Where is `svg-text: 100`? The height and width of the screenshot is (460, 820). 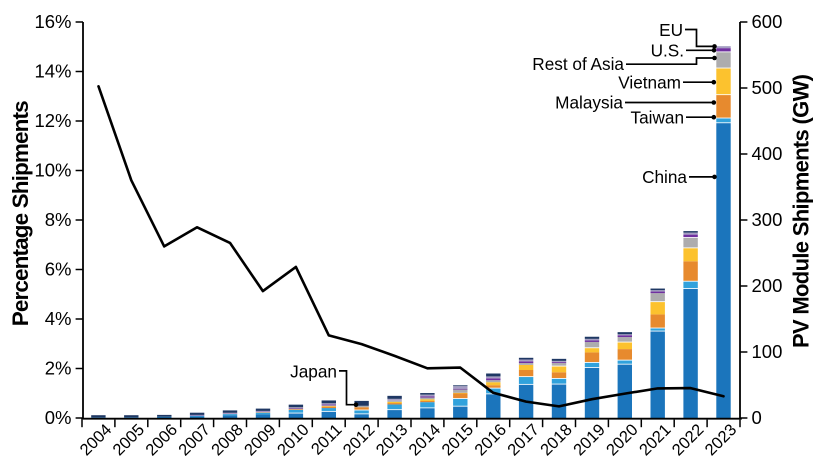 svg-text: 100 is located at coordinates (767, 351).